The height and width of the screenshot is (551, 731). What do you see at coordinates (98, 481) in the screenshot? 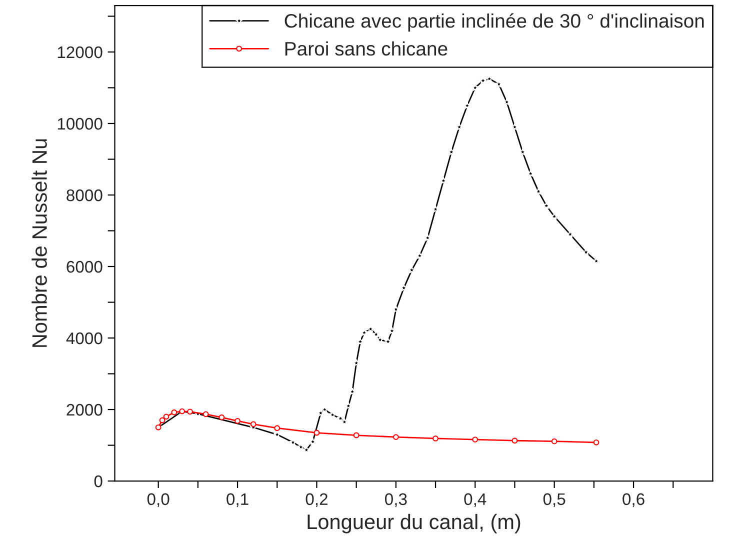
I see `y-tick-label: 0` at bounding box center [98, 481].